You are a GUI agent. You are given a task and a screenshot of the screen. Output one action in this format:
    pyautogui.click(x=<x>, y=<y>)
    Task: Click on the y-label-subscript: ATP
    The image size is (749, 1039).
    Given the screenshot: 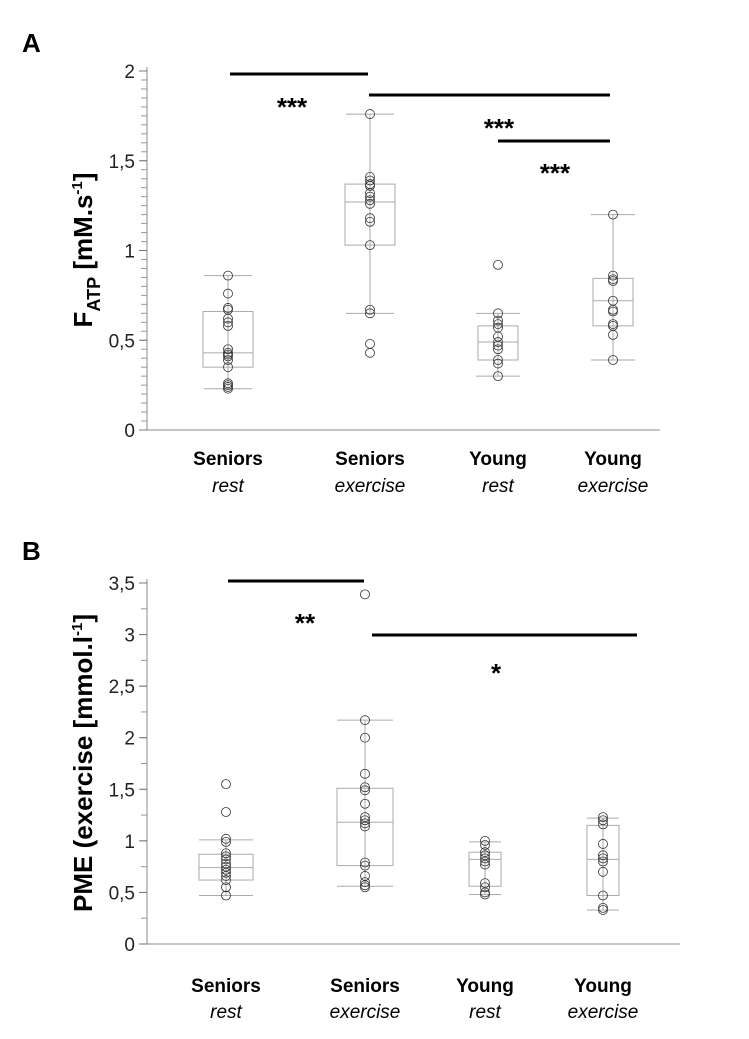 What is the action you would take?
    pyautogui.click(x=94, y=294)
    